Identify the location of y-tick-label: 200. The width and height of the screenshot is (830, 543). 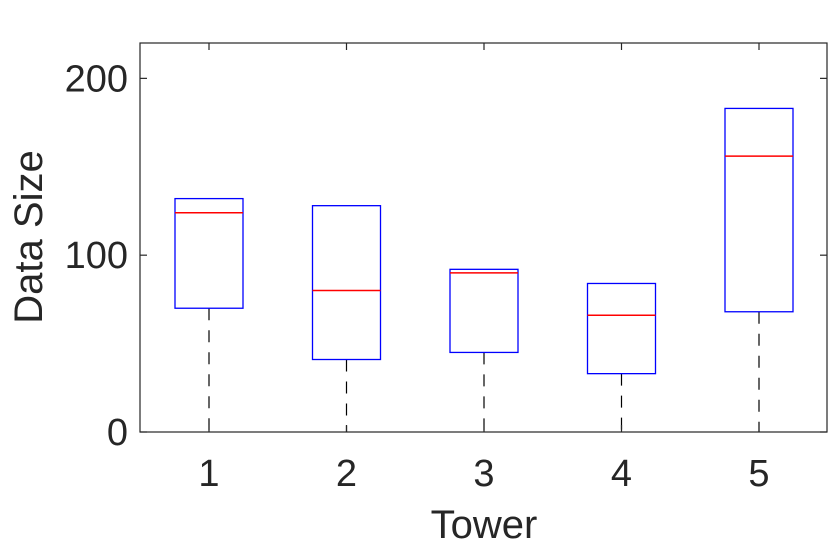
(96, 79).